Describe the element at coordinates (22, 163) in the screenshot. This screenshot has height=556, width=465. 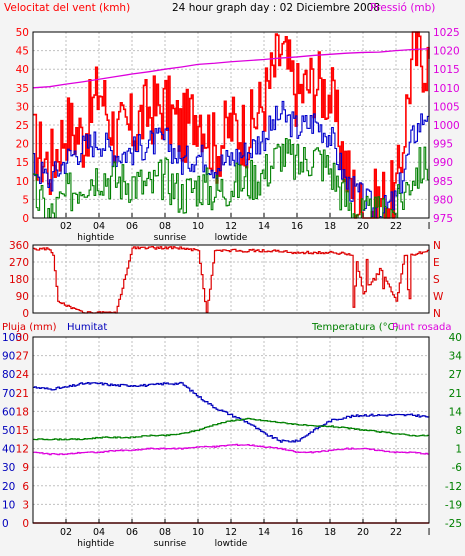
I see `p1-left-tick-label: 15` at that location.